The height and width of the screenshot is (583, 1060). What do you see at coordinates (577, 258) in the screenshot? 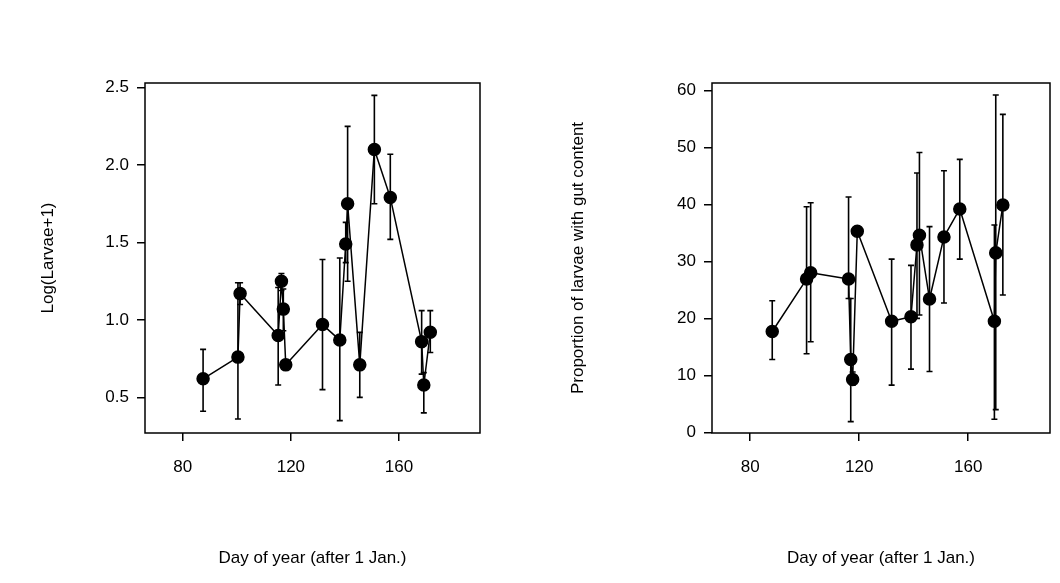
I see `y-axis-title: Proportion of larvae with gut content` at bounding box center [577, 258].